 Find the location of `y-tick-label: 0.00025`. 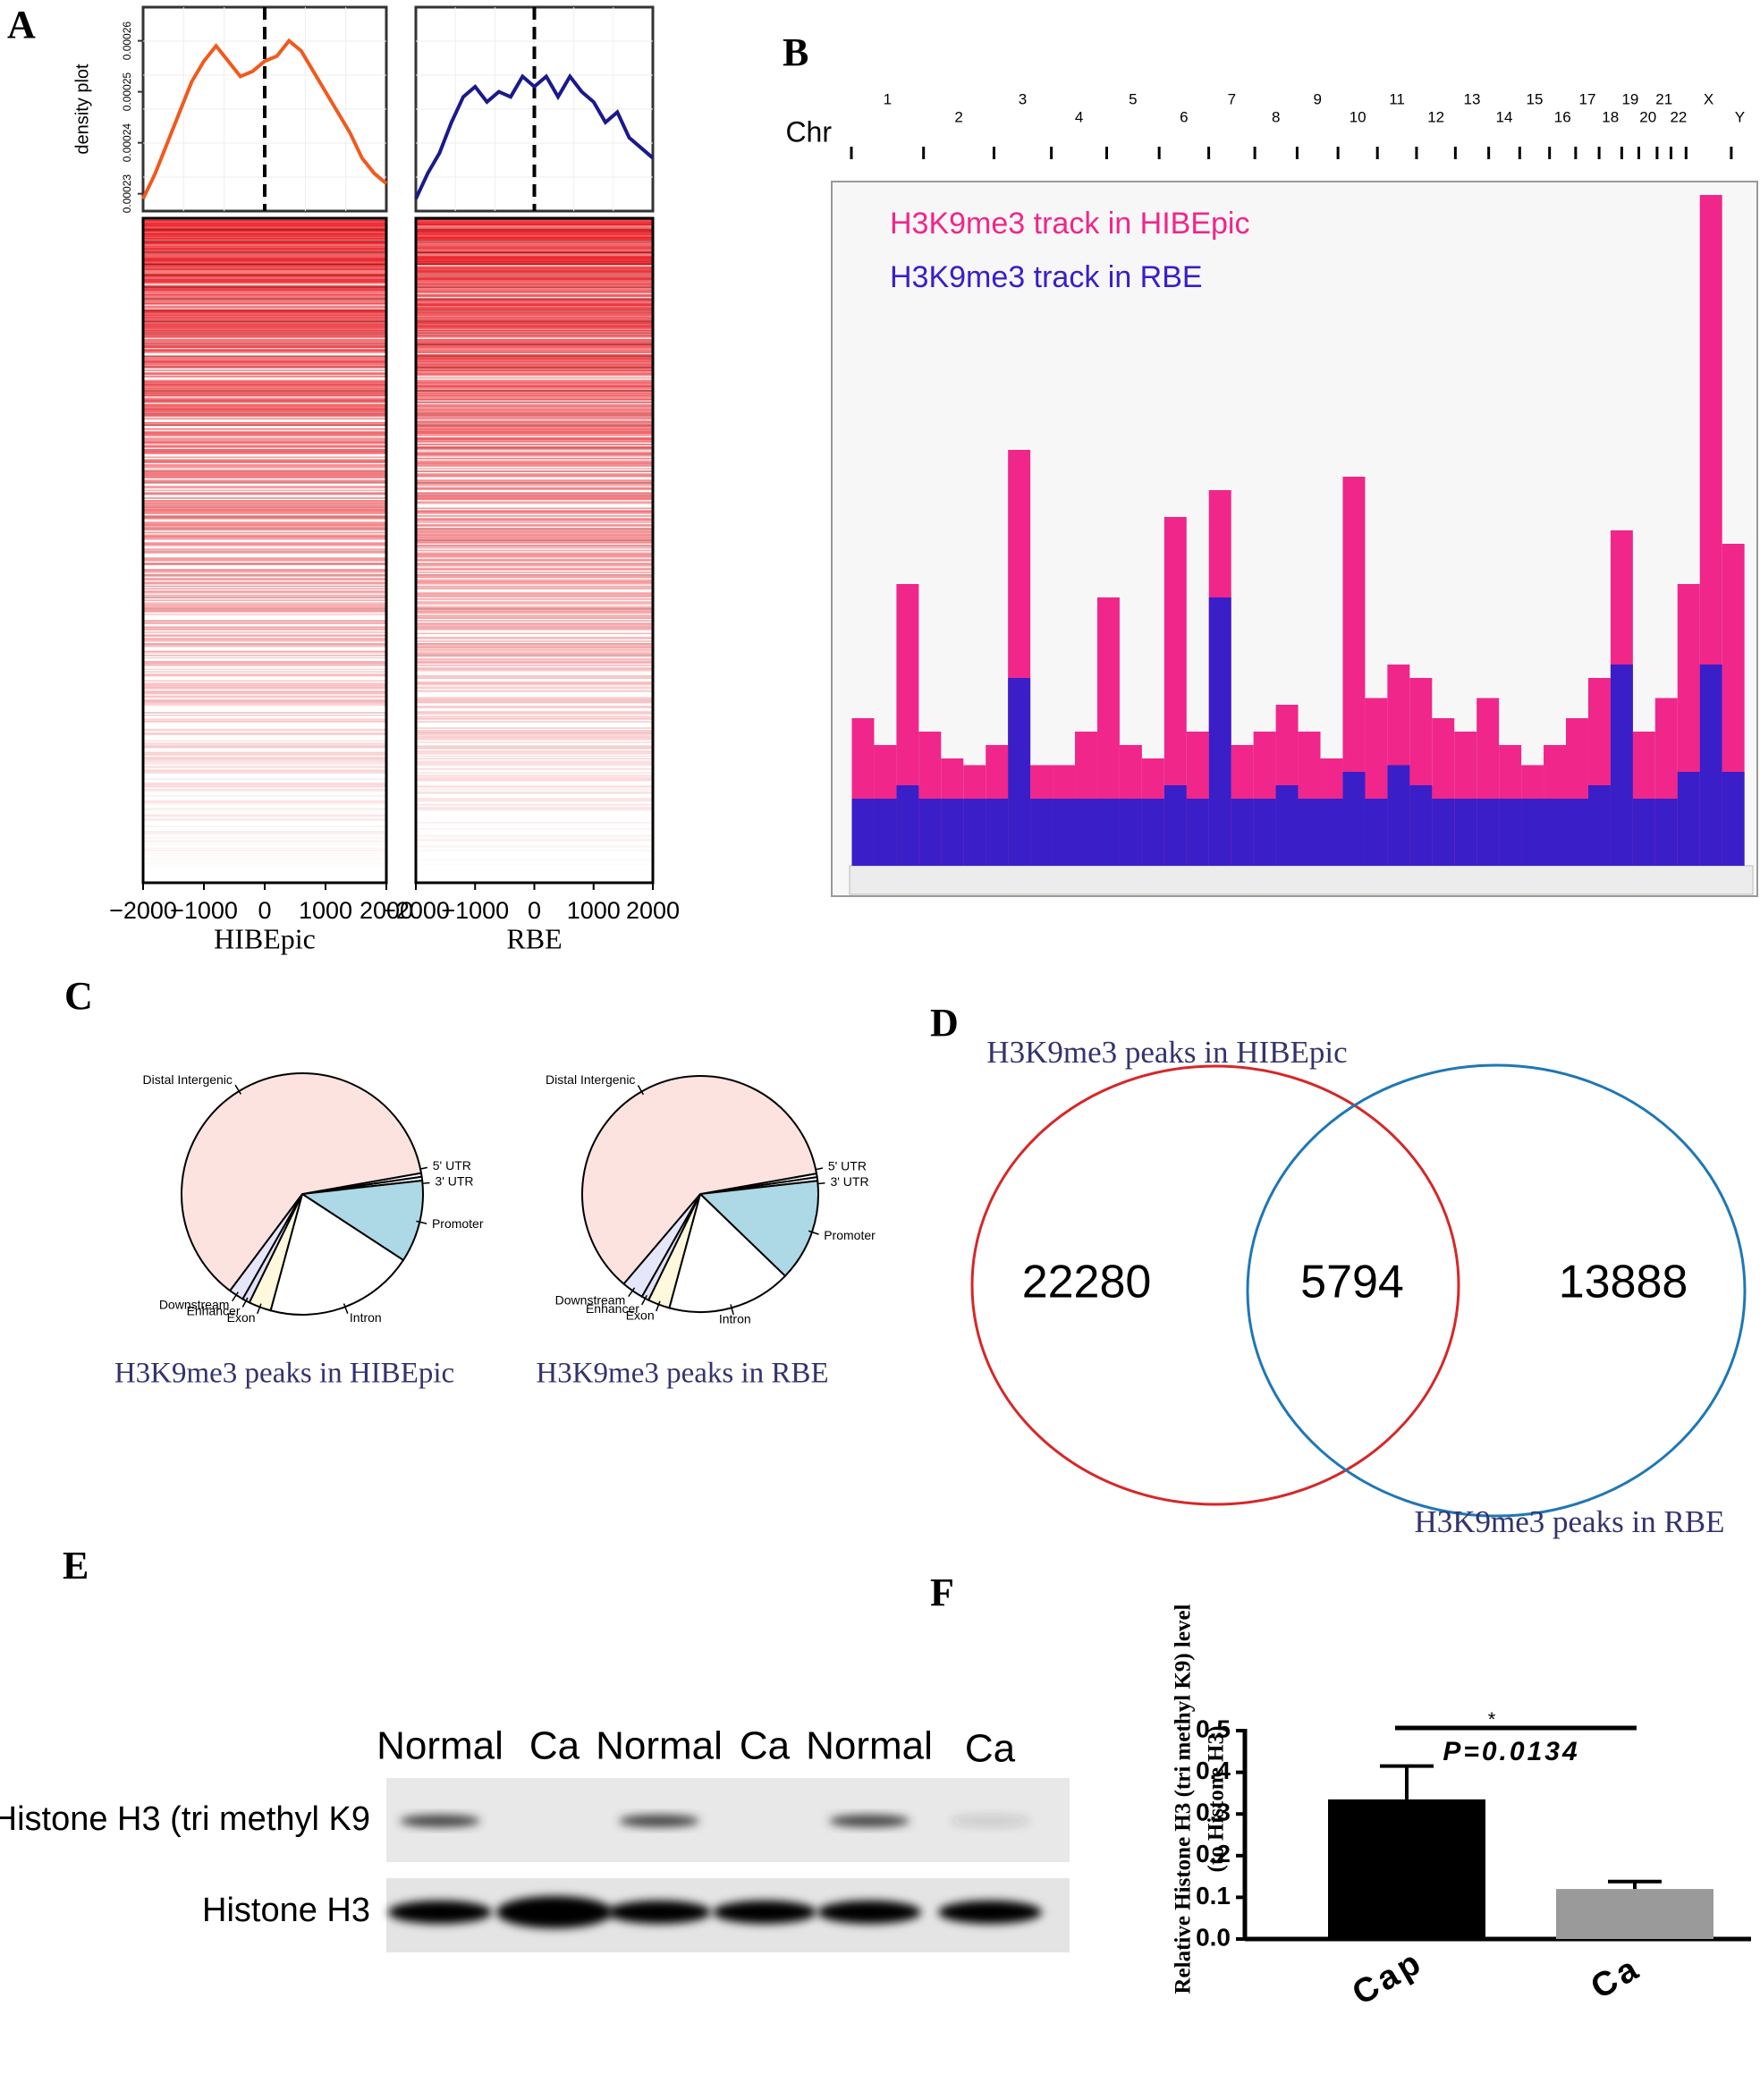

y-tick-label: 0.00025 is located at coordinates (127, 92).